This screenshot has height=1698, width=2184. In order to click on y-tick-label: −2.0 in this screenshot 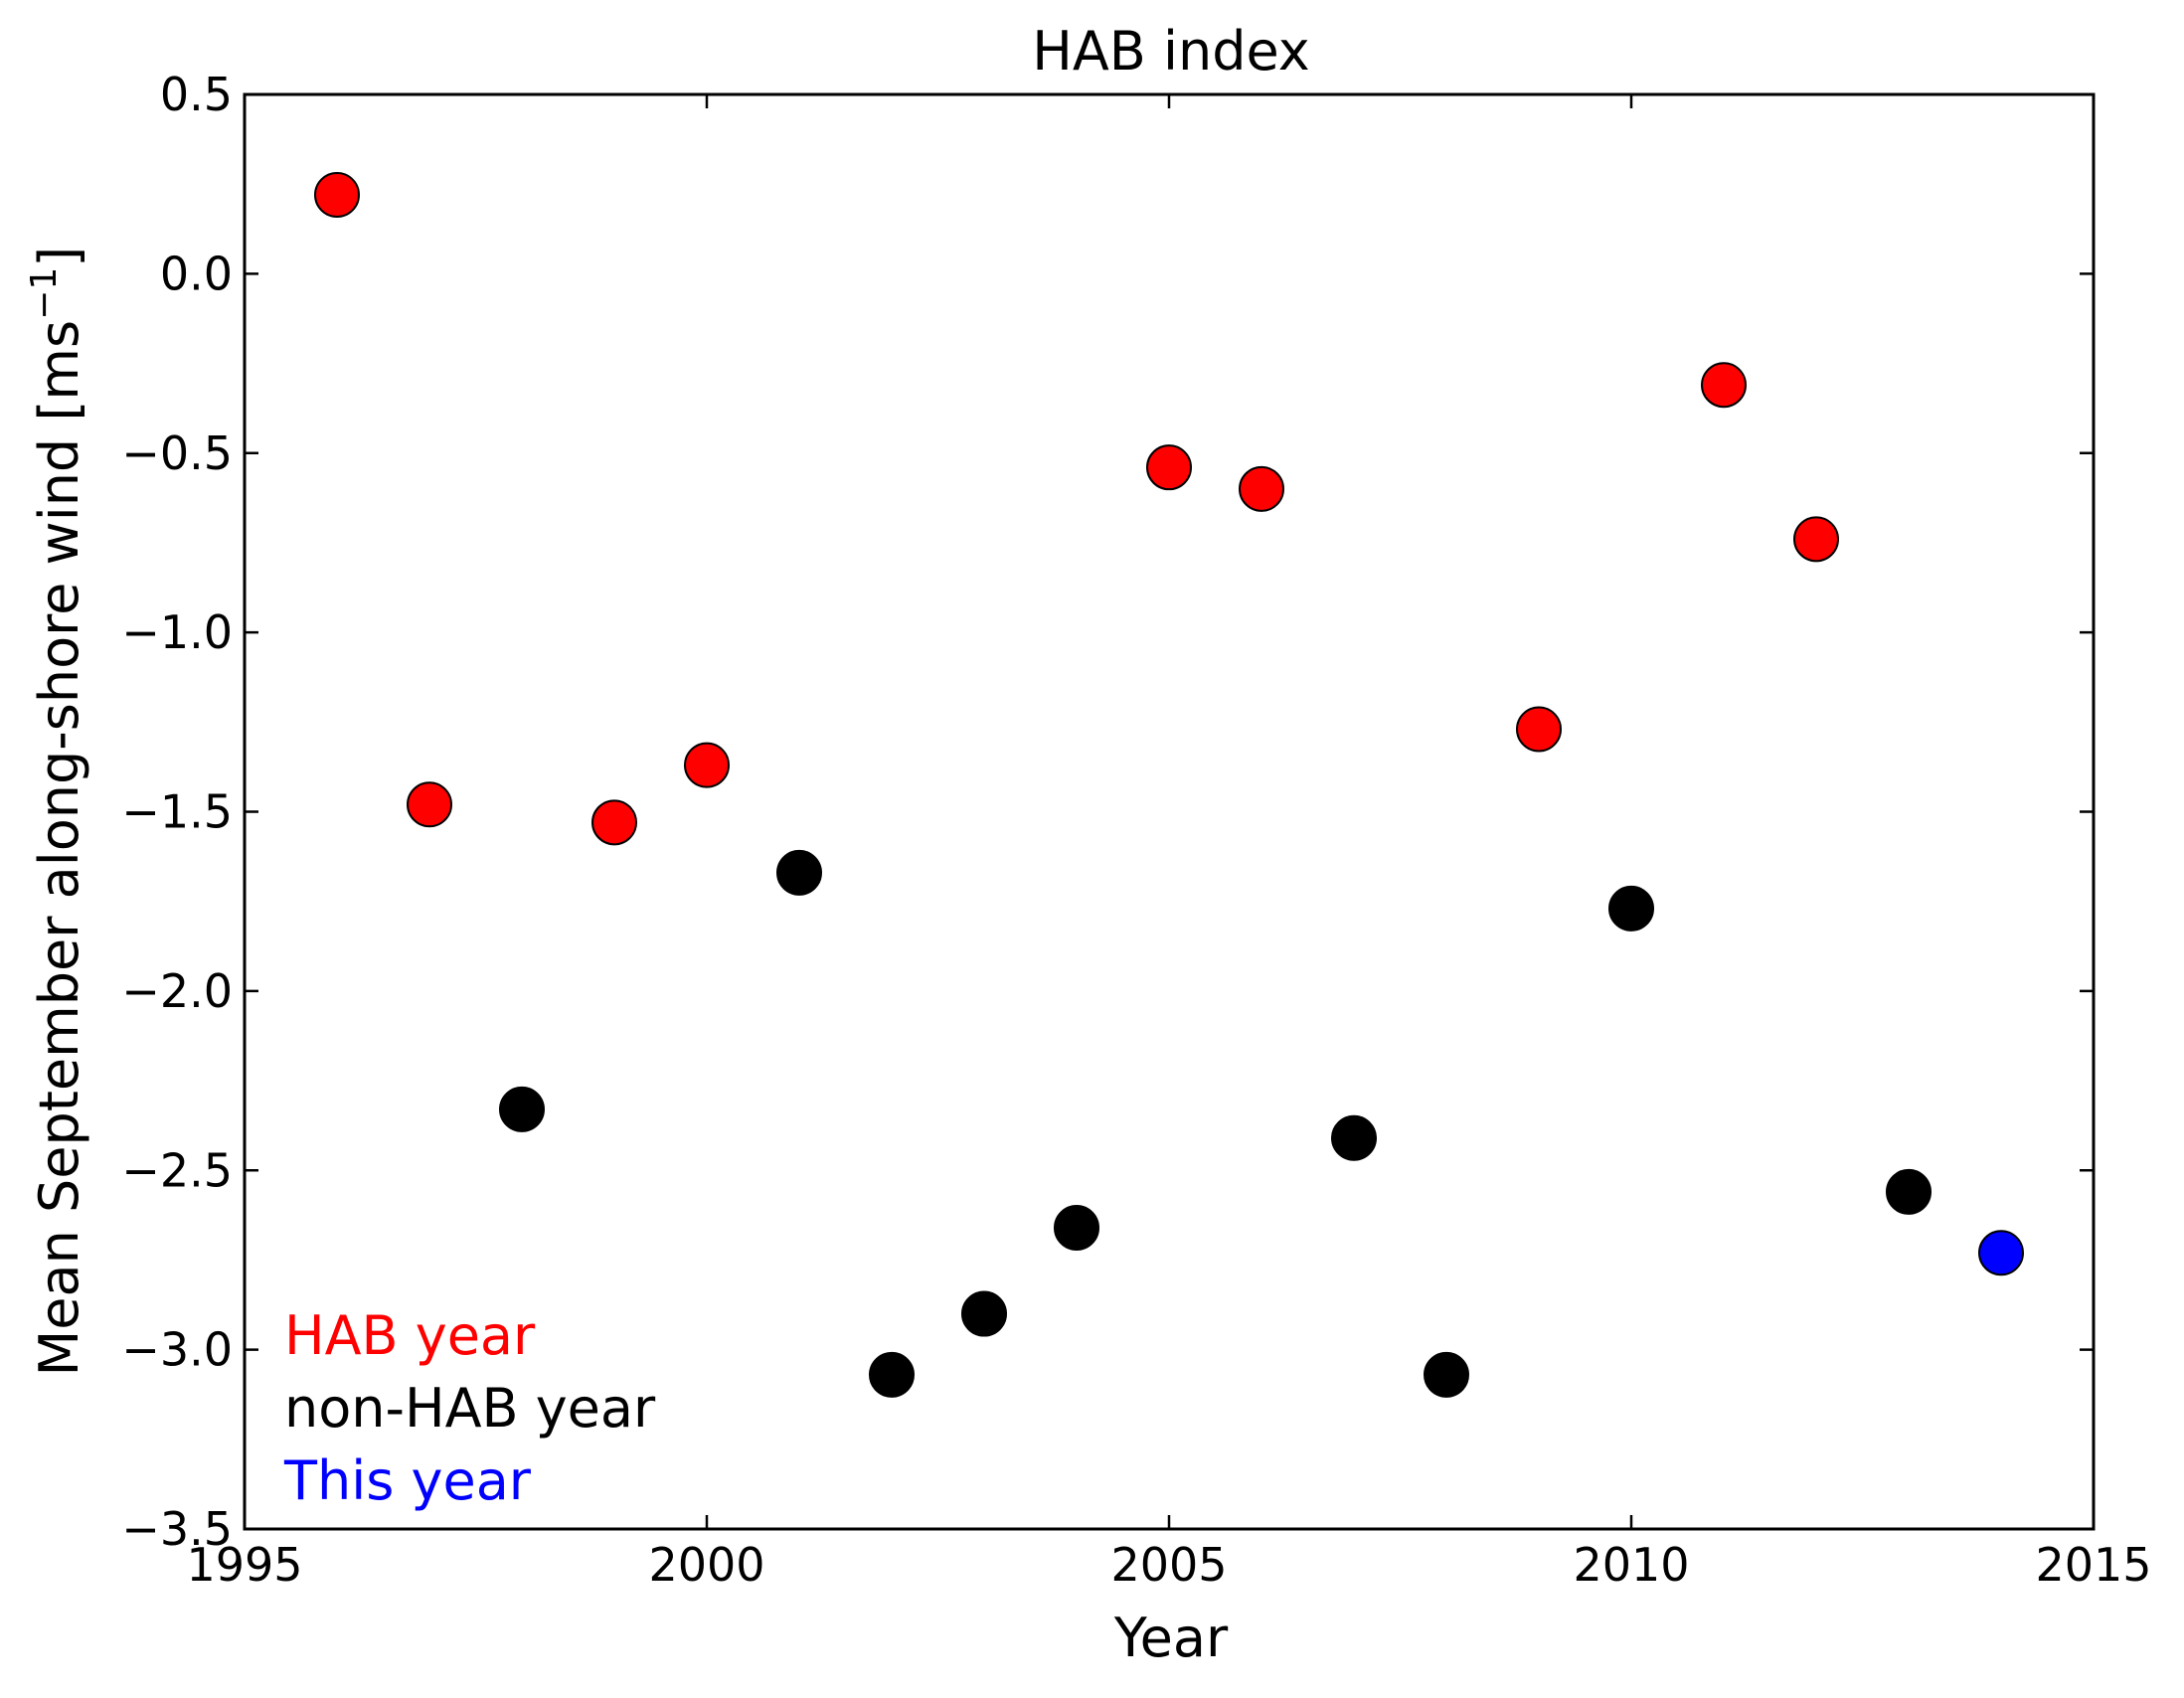, I will do `click(177, 991)`.